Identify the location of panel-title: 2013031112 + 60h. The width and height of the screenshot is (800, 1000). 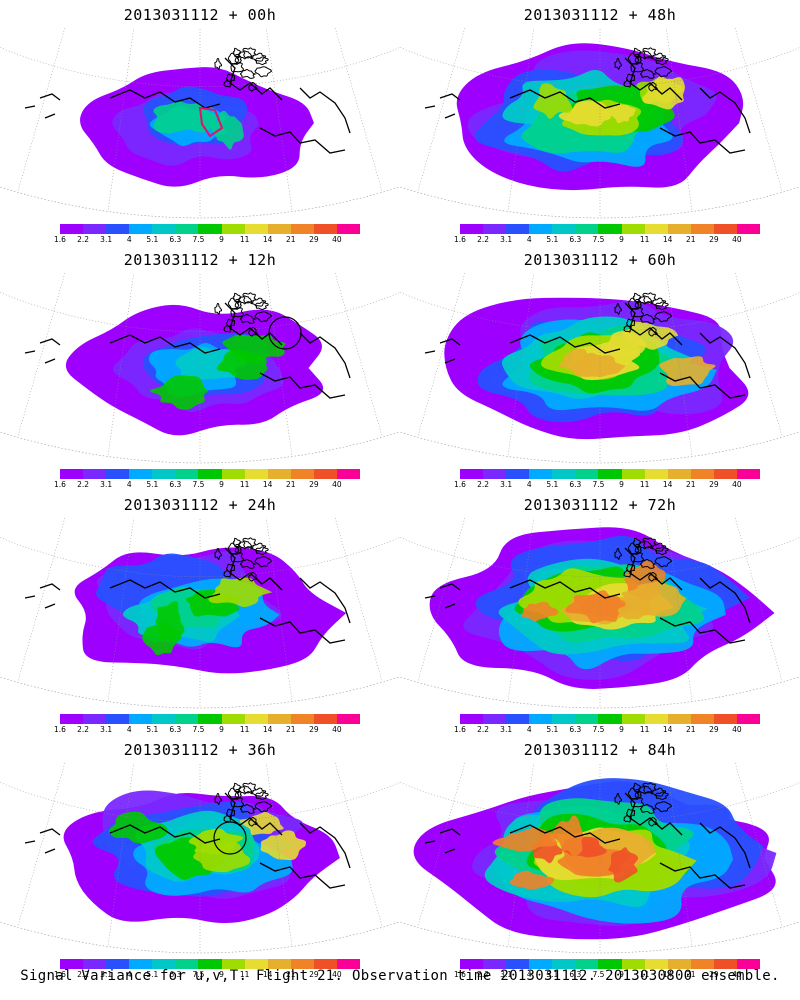
(600, 260).